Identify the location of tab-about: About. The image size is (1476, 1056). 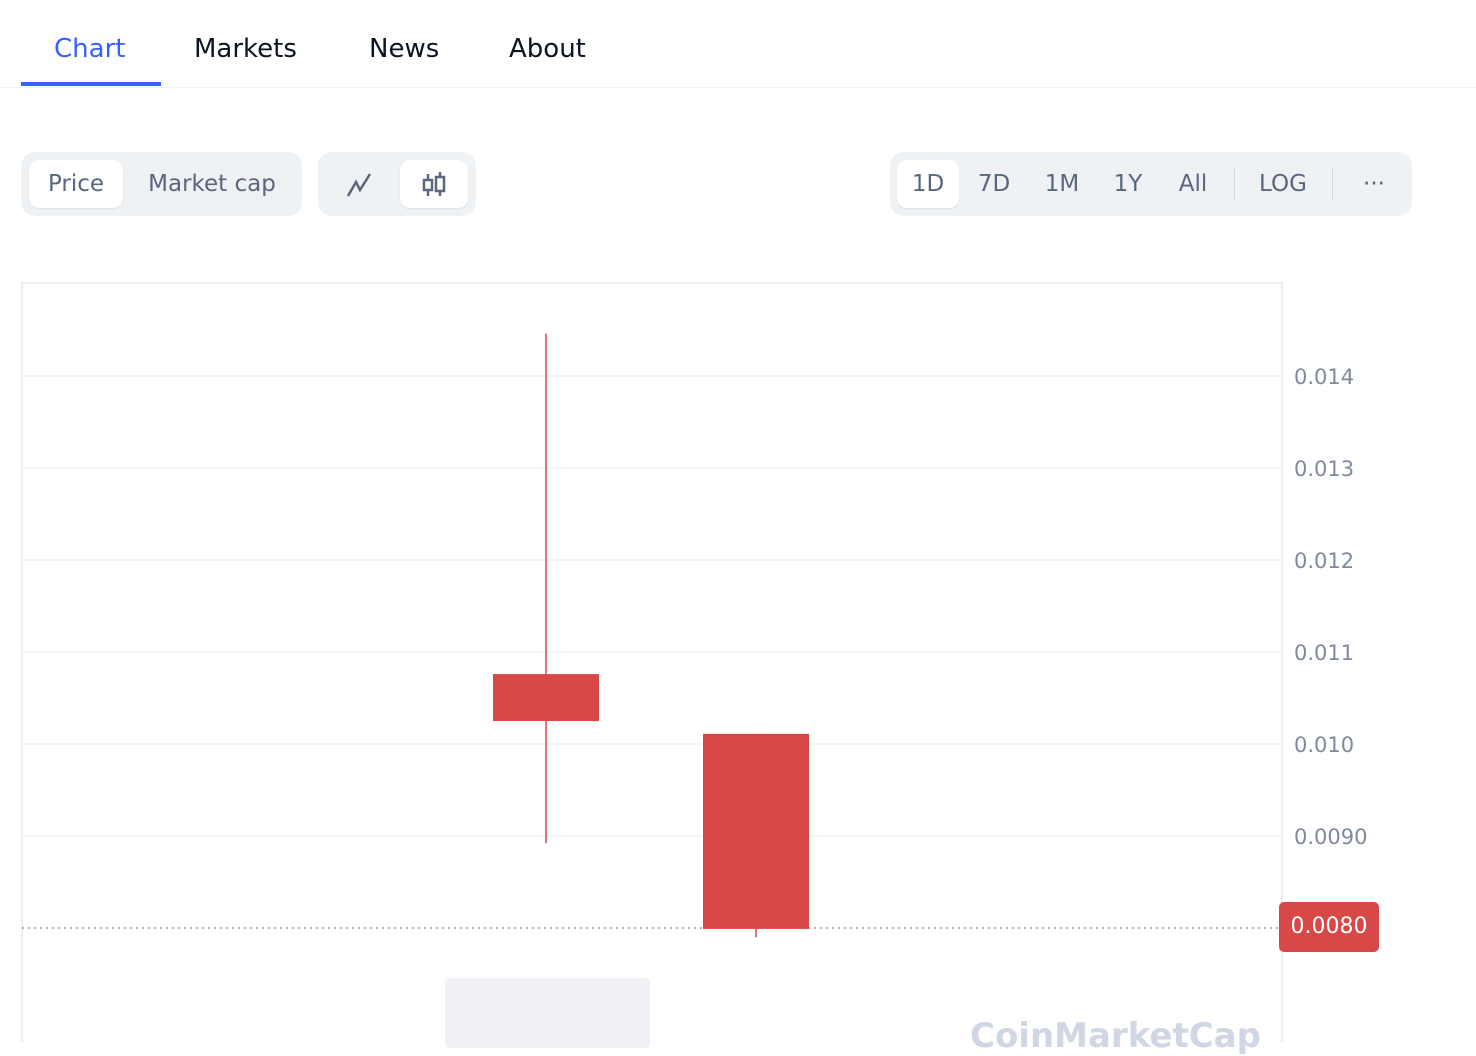
(547, 49).